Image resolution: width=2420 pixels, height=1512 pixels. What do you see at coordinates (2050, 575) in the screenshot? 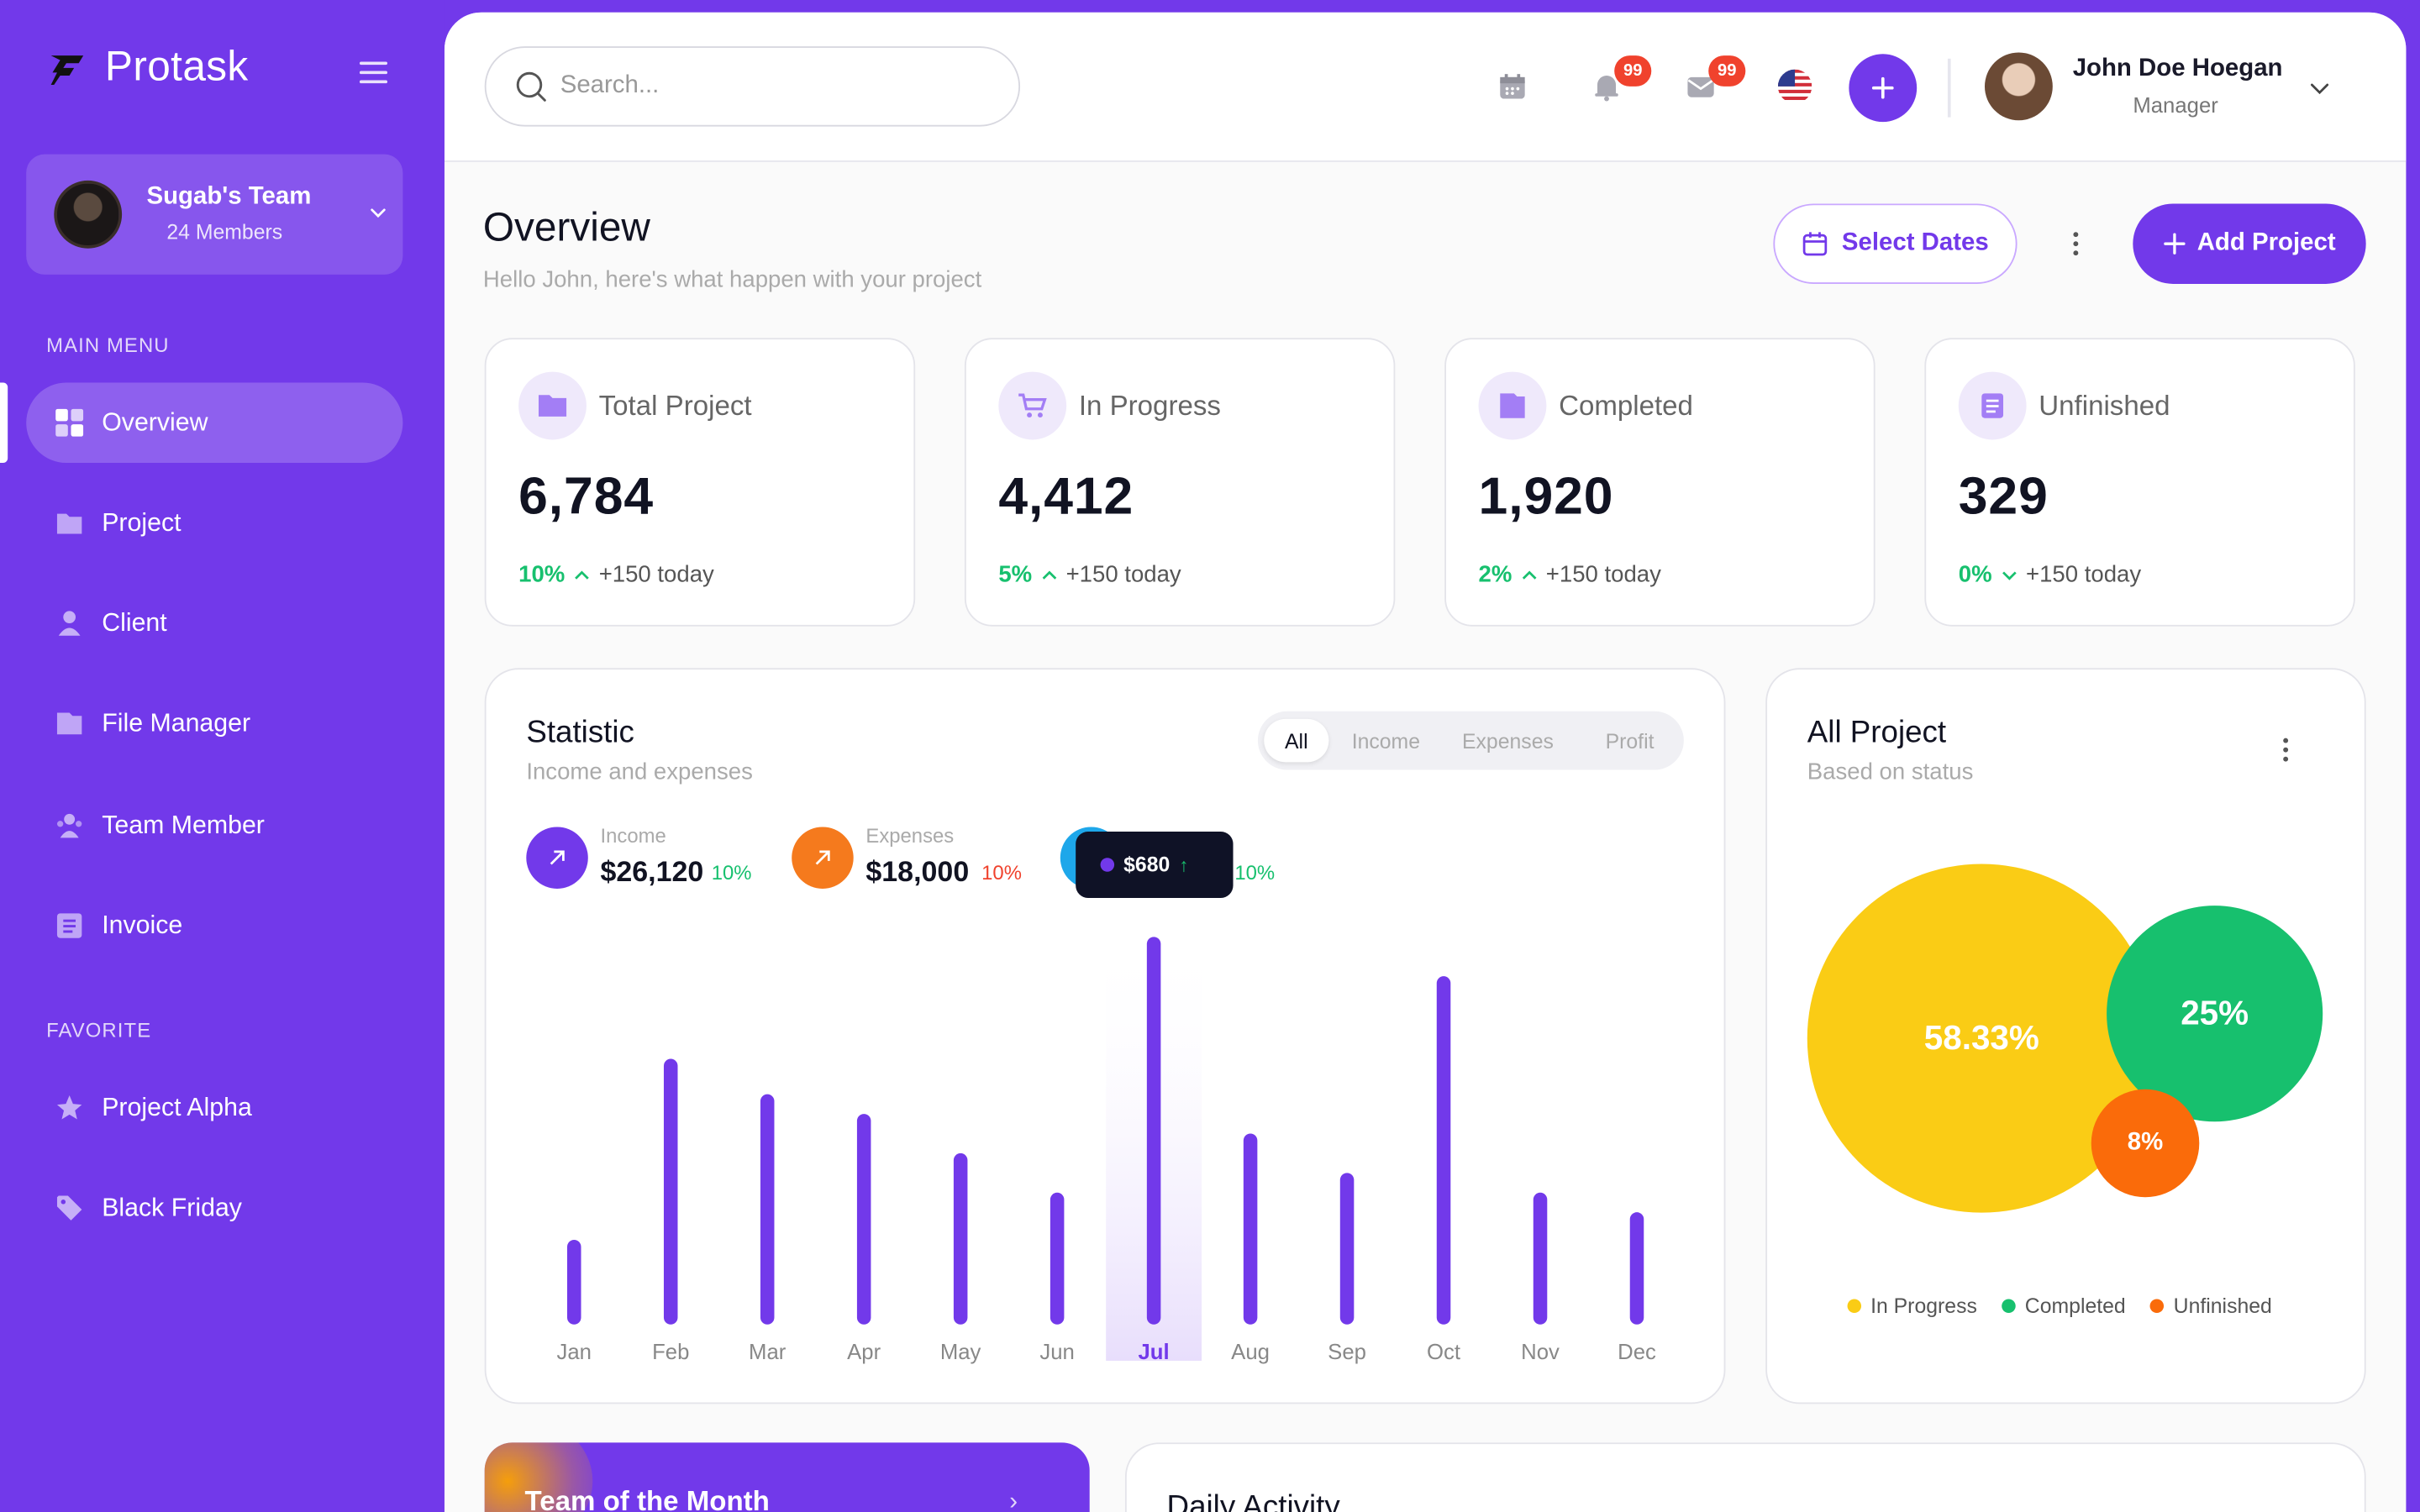
I see `stat-footer: 0% +150 today` at bounding box center [2050, 575].